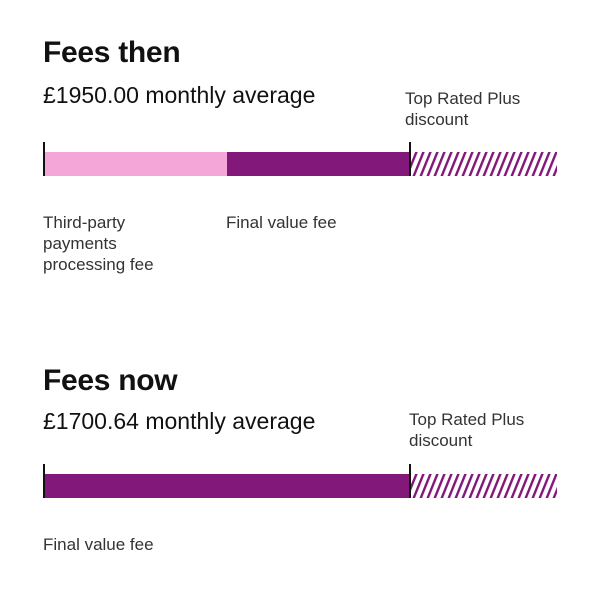 The width and height of the screenshot is (600, 600). What do you see at coordinates (98, 544) in the screenshot?
I see `fees-now-label-final-value-fee: Final value fee` at bounding box center [98, 544].